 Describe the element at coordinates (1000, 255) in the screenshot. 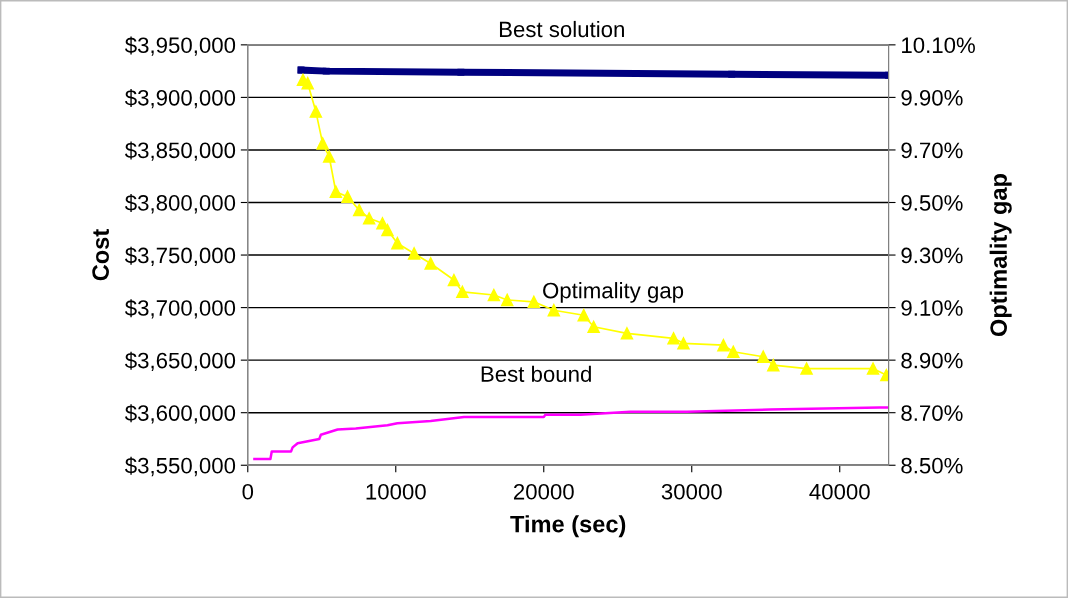

I see `y2-axis-title: Optimality gap` at that location.